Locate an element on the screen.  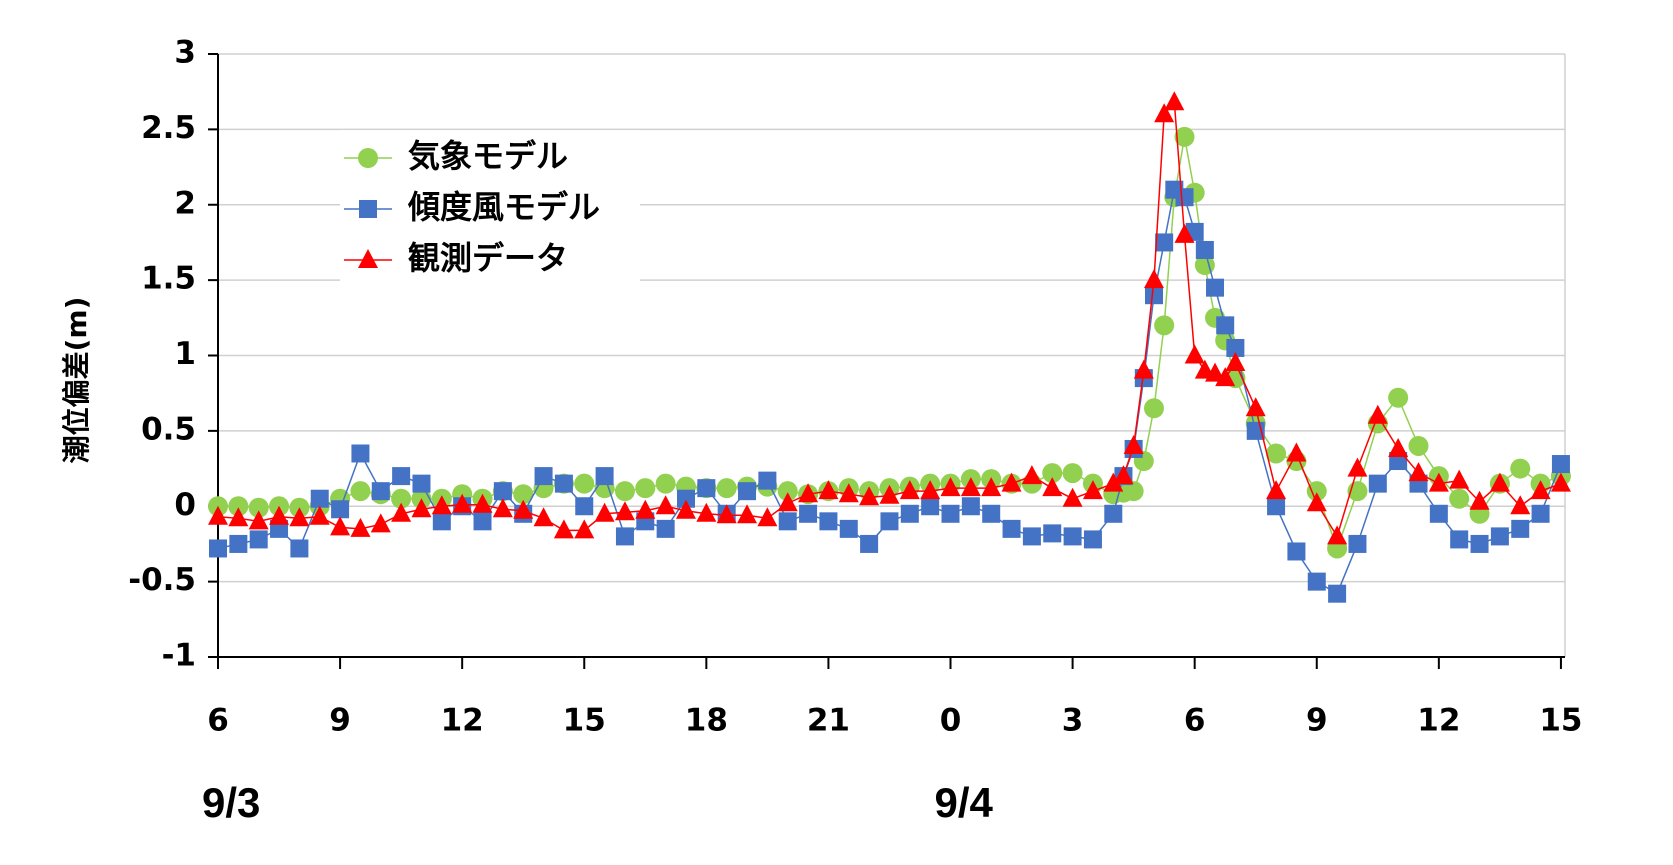
date-label: 9/3 is located at coordinates (231, 802).